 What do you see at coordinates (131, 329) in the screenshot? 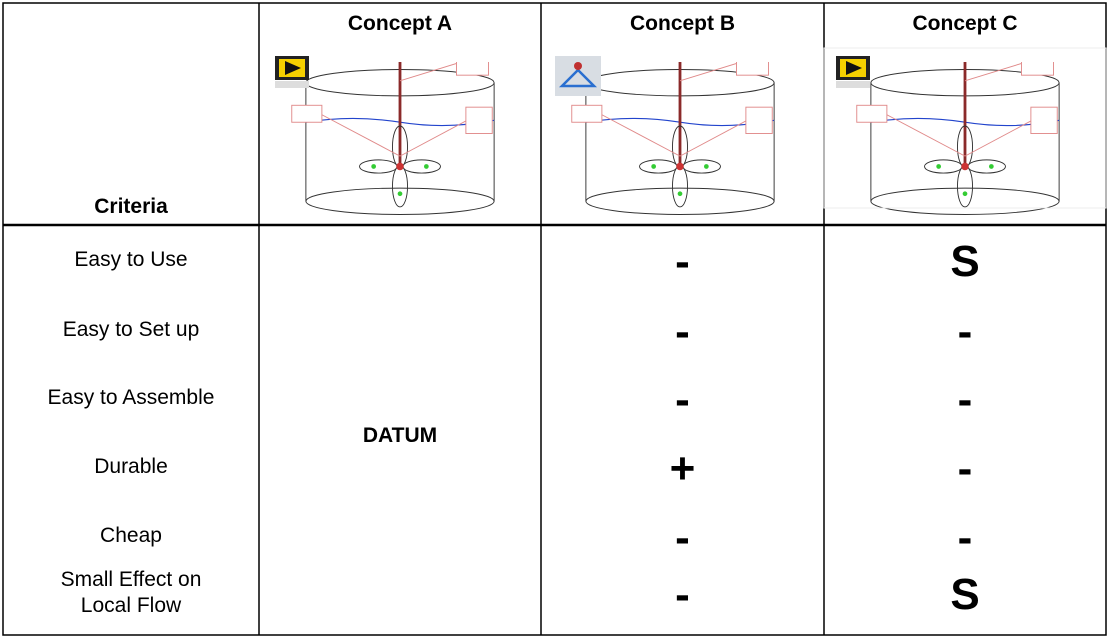
I see `criterion-label: Easy to Set up` at bounding box center [131, 329].